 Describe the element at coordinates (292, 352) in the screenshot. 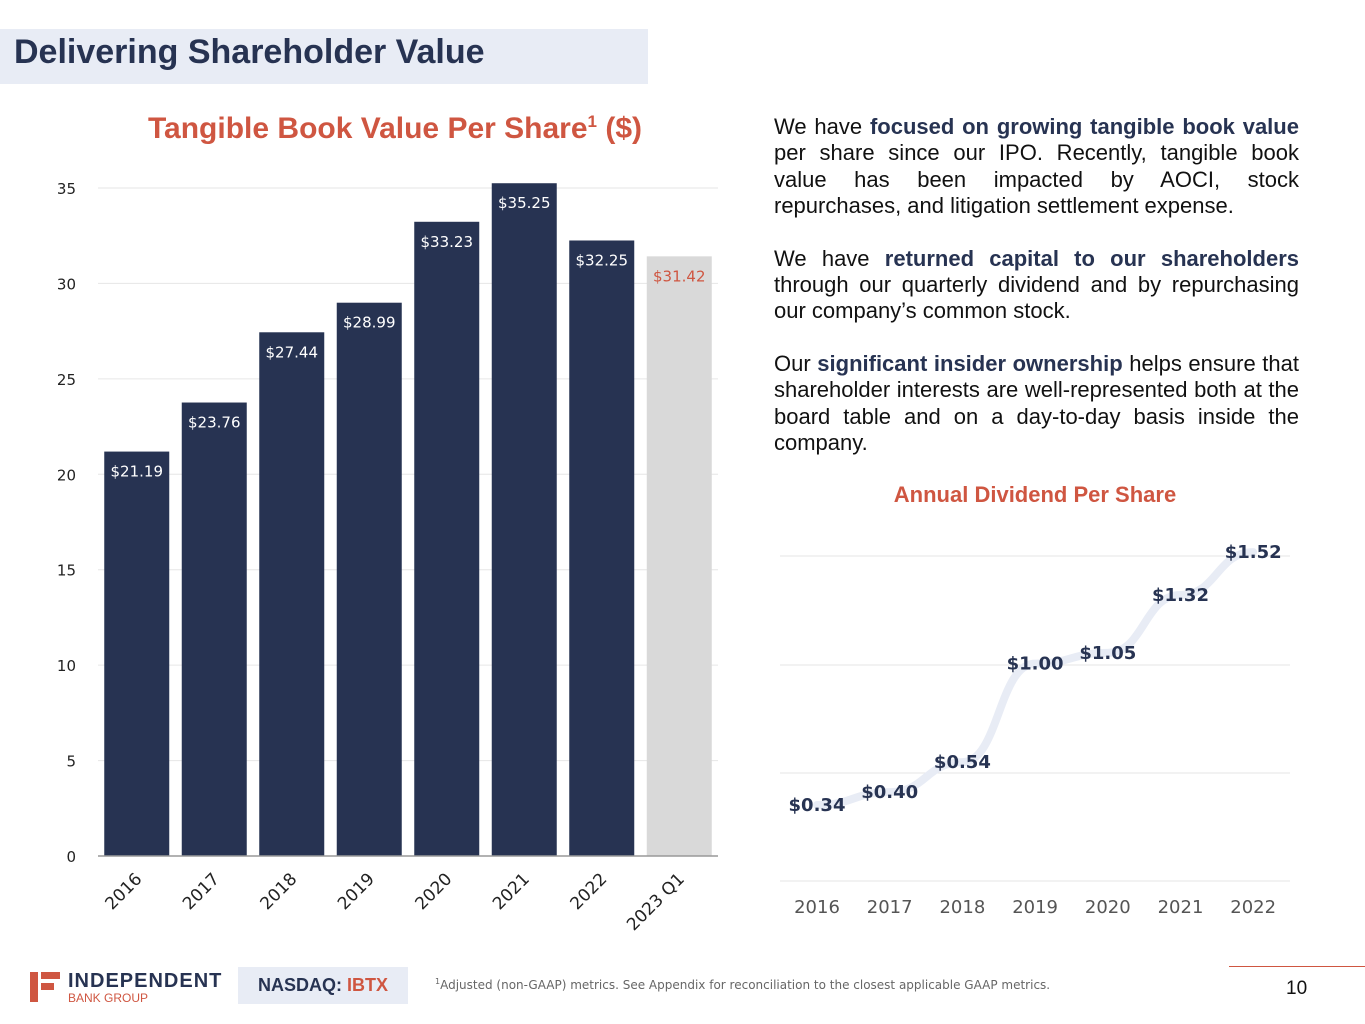

I see `bar-value-label: $27.44` at that location.